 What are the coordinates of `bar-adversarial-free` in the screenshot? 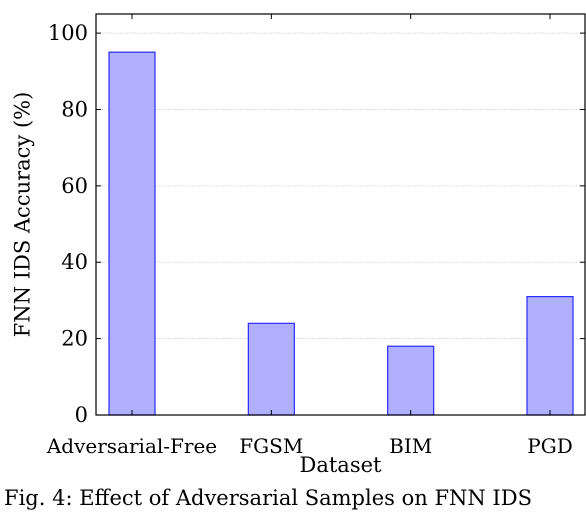 It's located at (132, 233).